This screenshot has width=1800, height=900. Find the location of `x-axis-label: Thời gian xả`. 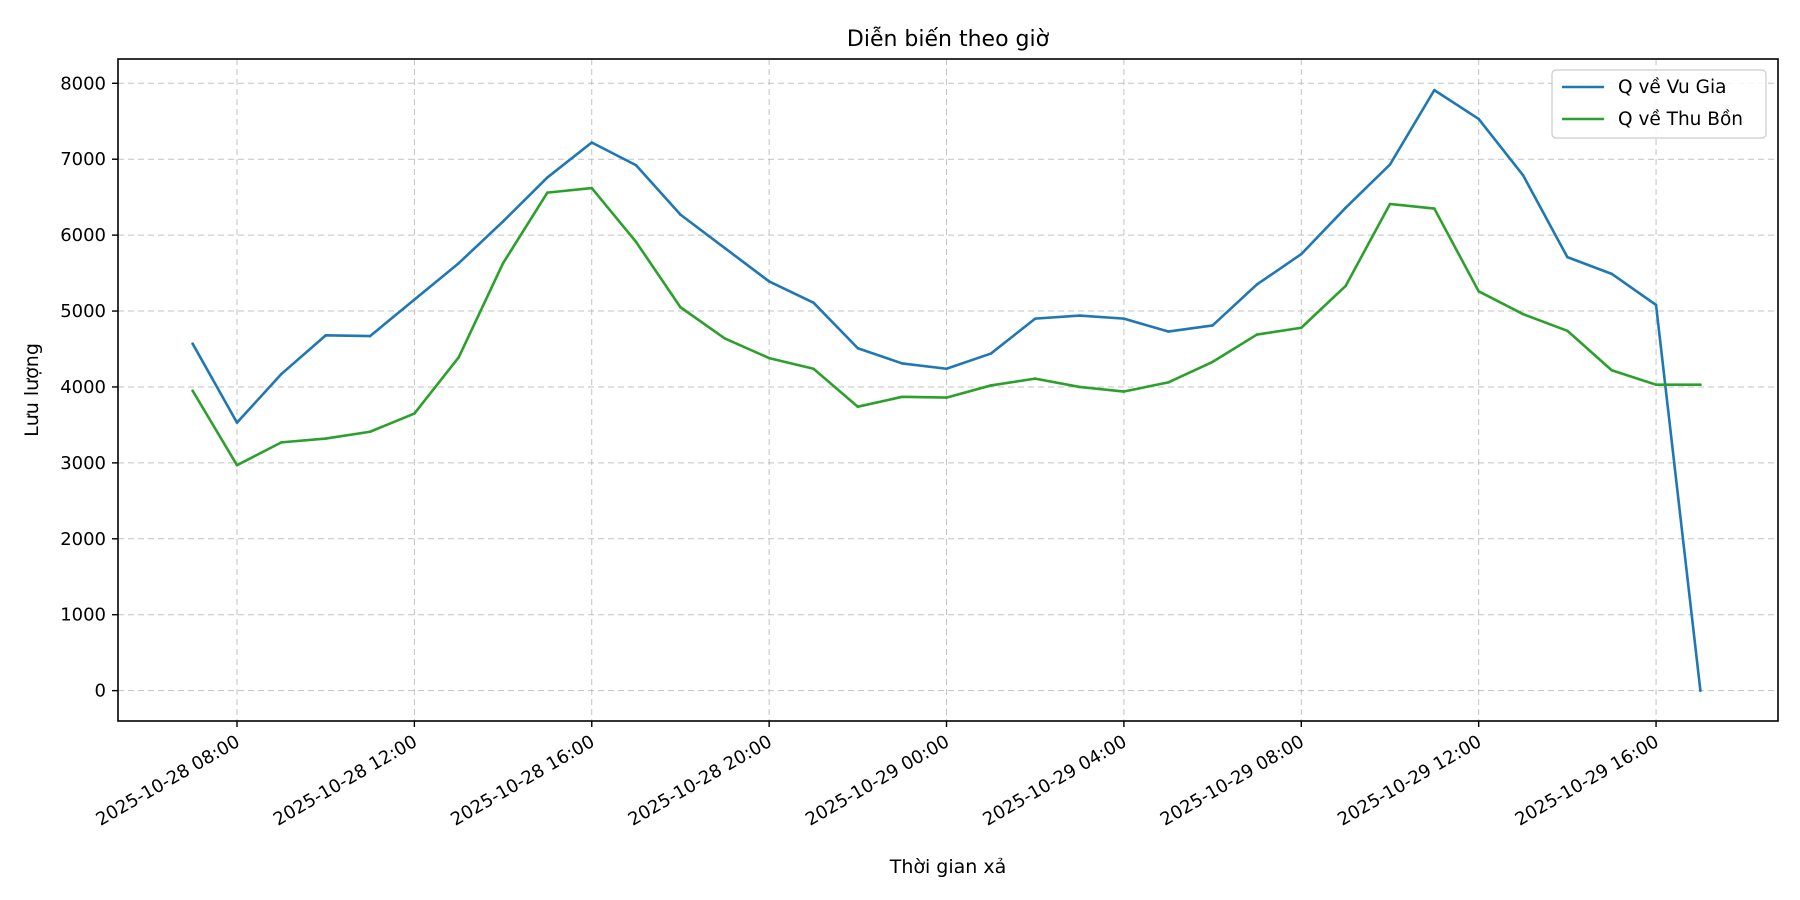

x-axis-label: Thời gian xả is located at coordinates (948, 867).